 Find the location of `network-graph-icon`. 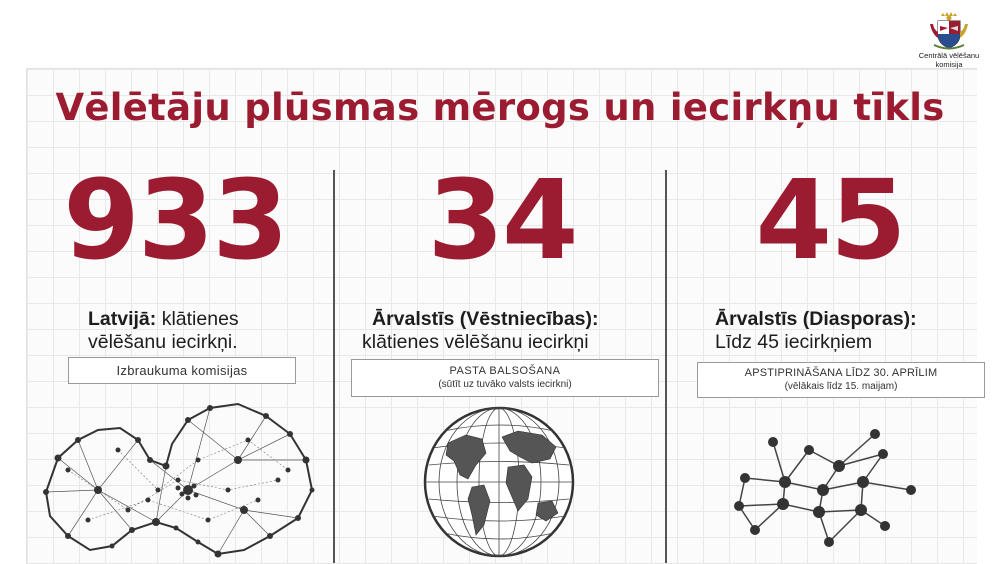

network-graph-icon is located at coordinates (825, 488).